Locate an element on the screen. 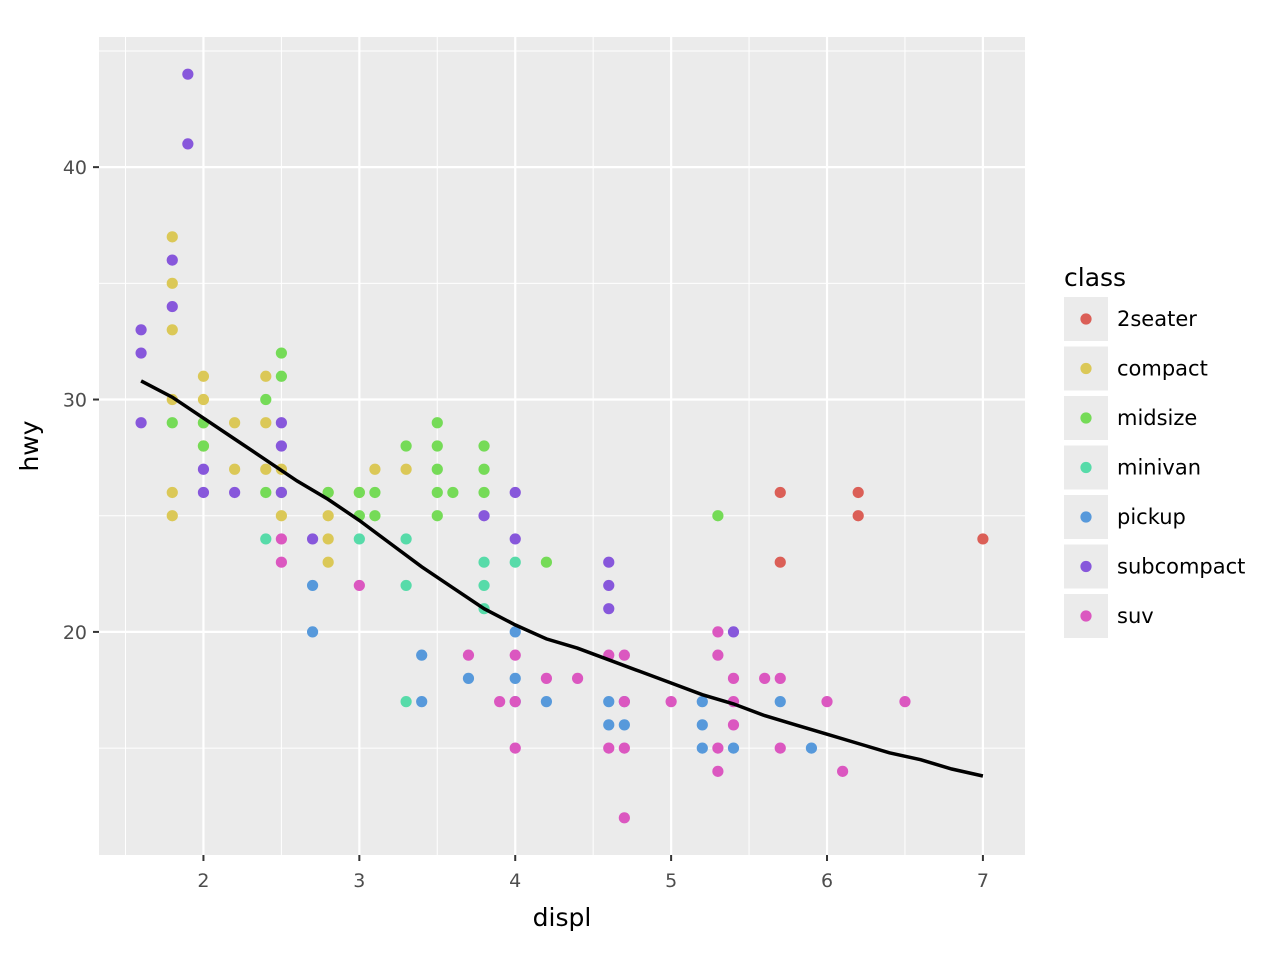 The height and width of the screenshot is (960, 1280). x-tick-label: 4 is located at coordinates (515, 881).